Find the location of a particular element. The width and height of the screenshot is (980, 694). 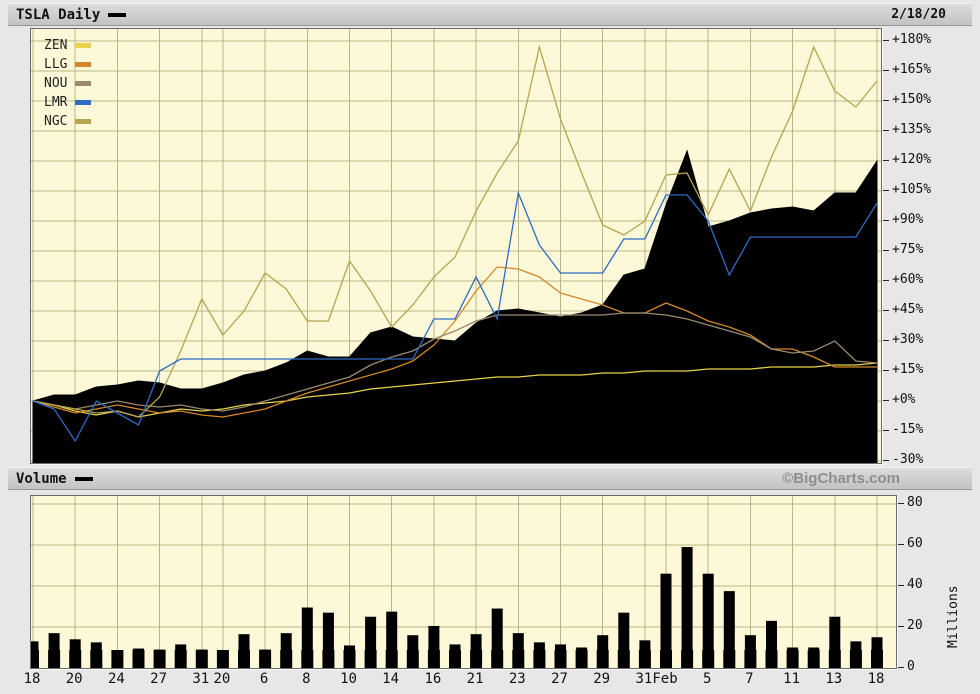

x-axis-tick-label: 11 is located at coordinates (792, 679).